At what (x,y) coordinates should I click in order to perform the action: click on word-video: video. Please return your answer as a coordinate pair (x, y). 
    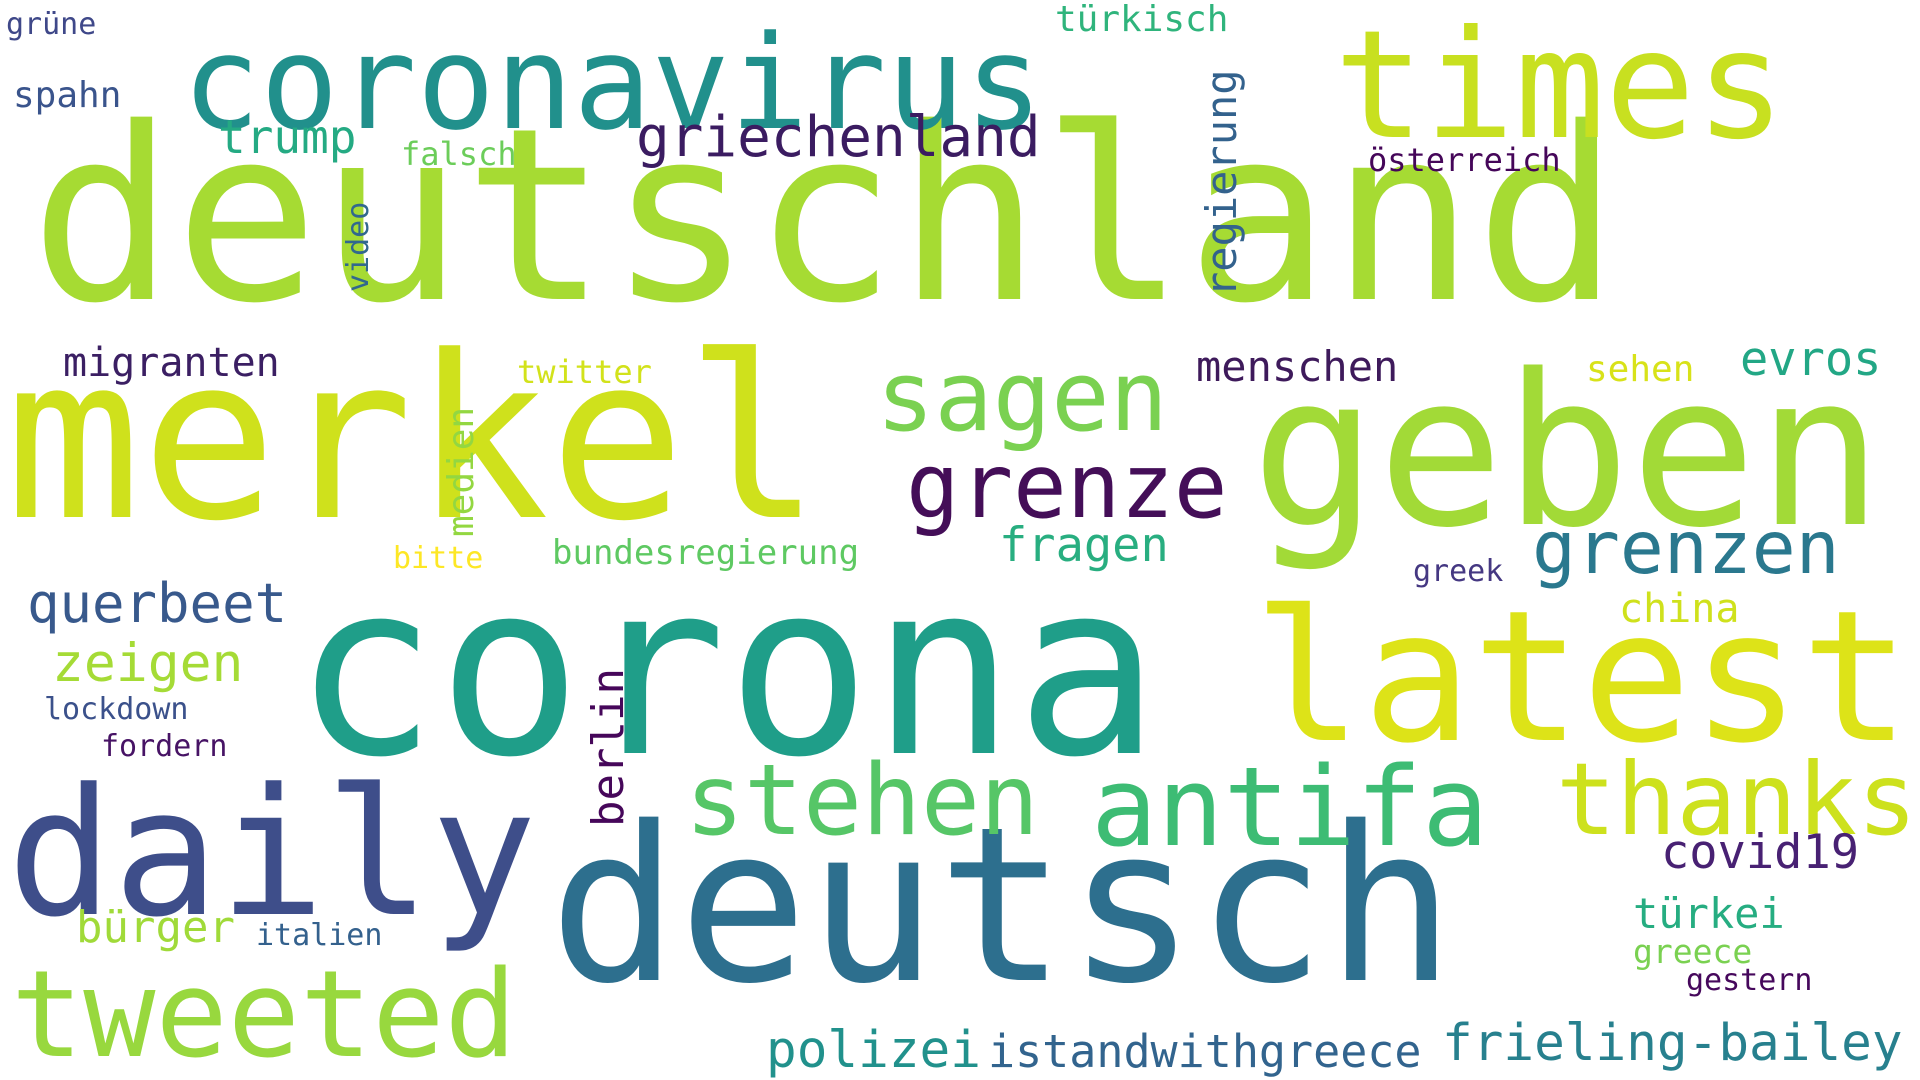
    Looking at the image, I should click on (358, 246).